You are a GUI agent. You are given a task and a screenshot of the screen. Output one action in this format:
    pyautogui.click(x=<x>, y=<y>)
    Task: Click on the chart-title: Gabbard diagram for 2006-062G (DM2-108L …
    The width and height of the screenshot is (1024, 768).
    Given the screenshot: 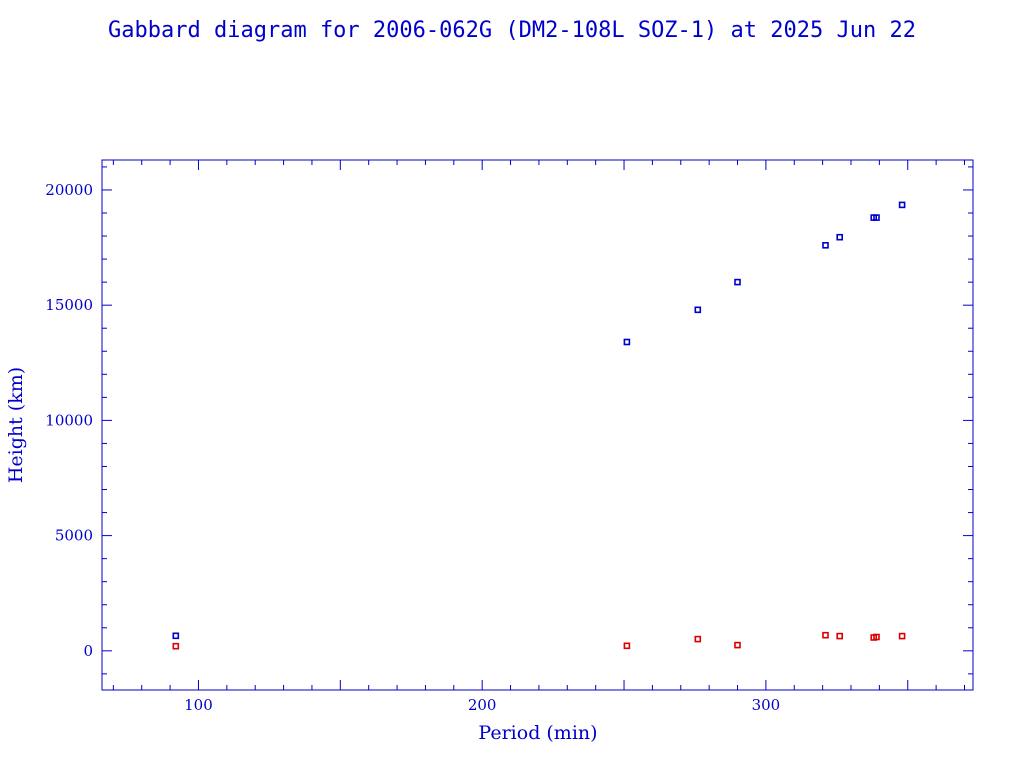 What is the action you would take?
    pyautogui.click(x=512, y=30)
    